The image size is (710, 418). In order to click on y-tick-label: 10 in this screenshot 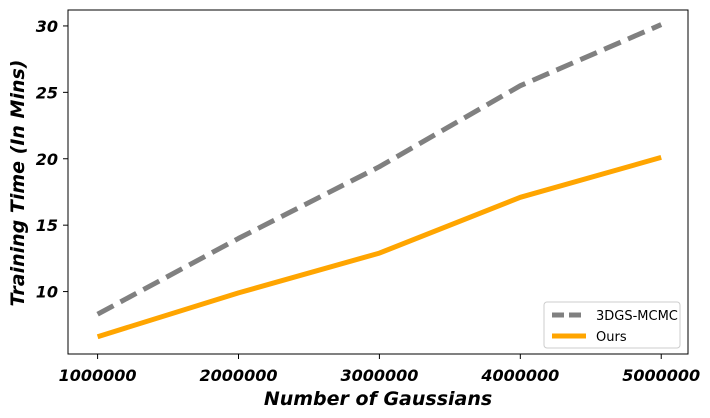, I will do `click(47, 292)`.